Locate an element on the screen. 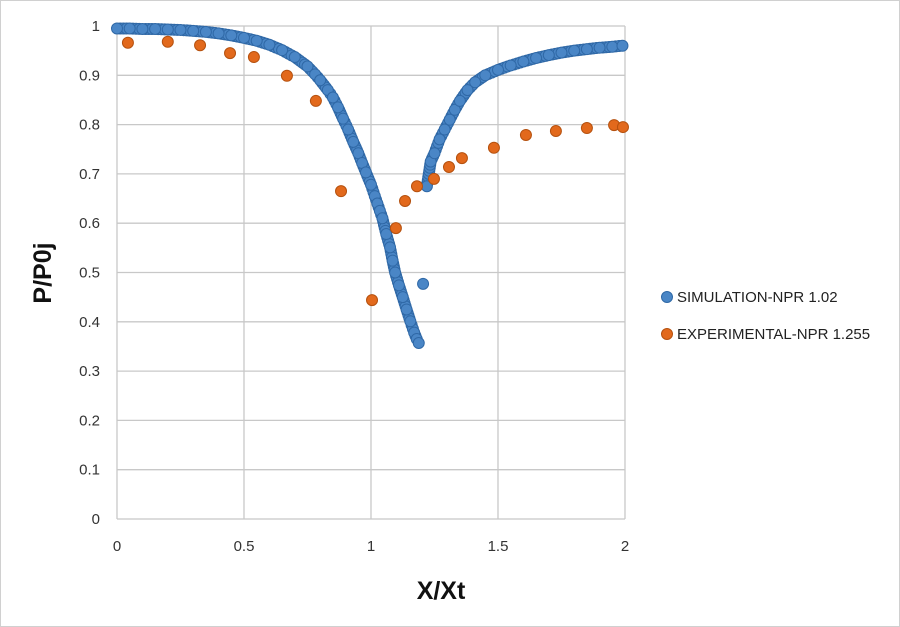  y-tick-label: 0.3 is located at coordinates (89, 371).